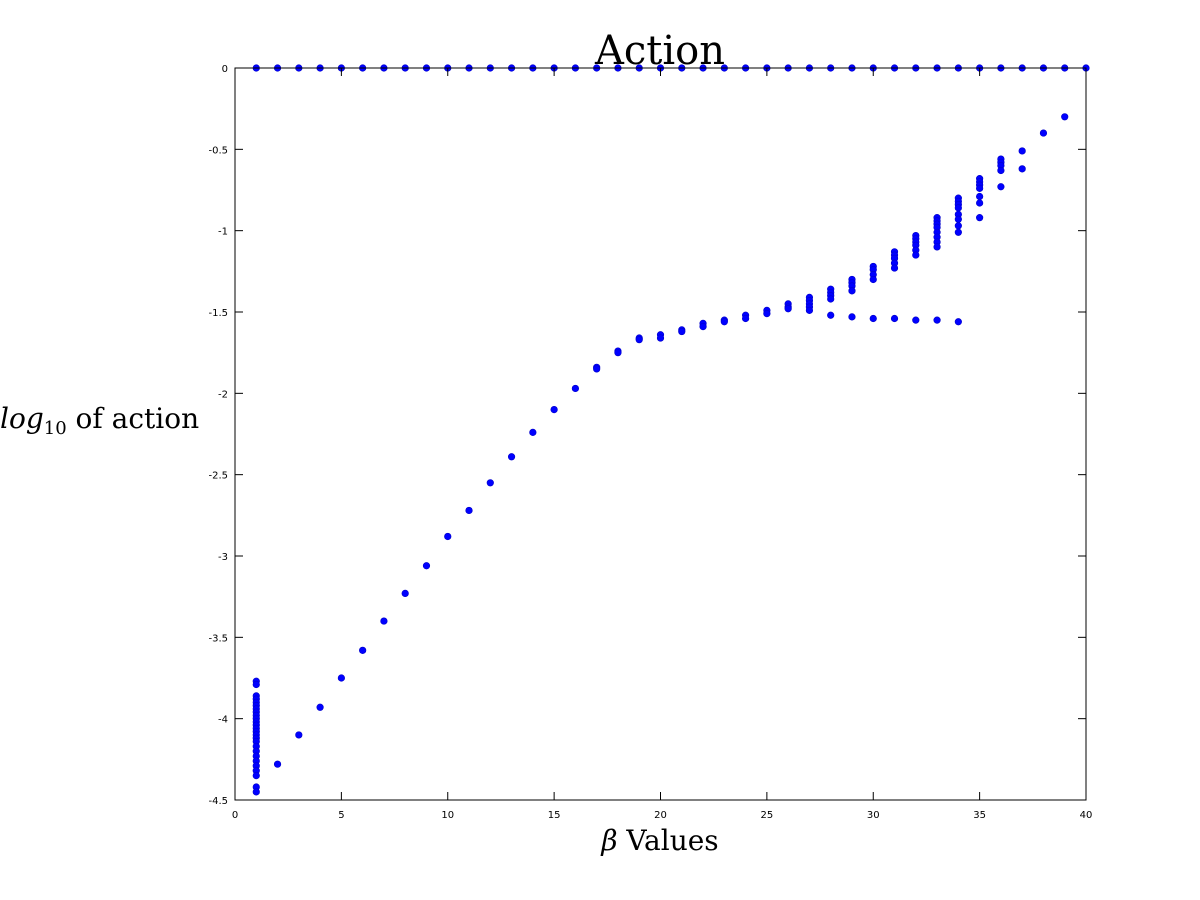  Describe the element at coordinates (223, 394) in the screenshot. I see `y-tick-label: -2` at that location.